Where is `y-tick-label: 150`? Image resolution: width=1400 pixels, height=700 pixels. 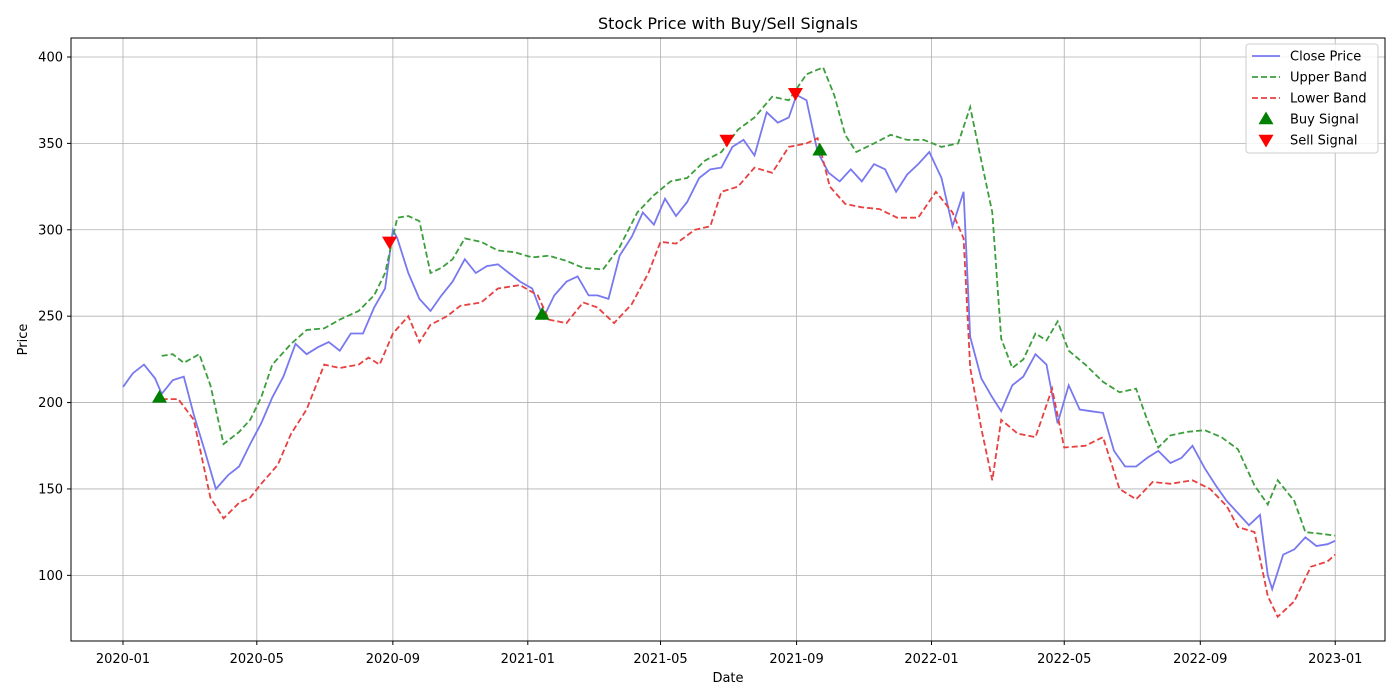
y-tick-label: 150 is located at coordinates (50, 489).